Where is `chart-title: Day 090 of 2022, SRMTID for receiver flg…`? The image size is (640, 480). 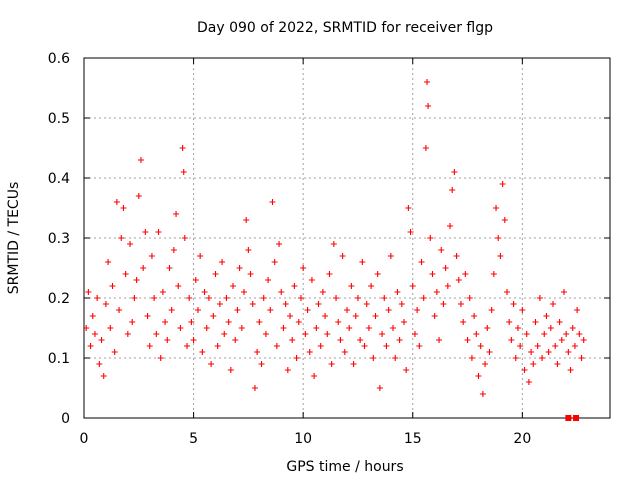 chart-title: Day 090 of 2022, SRMTID for receiver flg… is located at coordinates (345, 28).